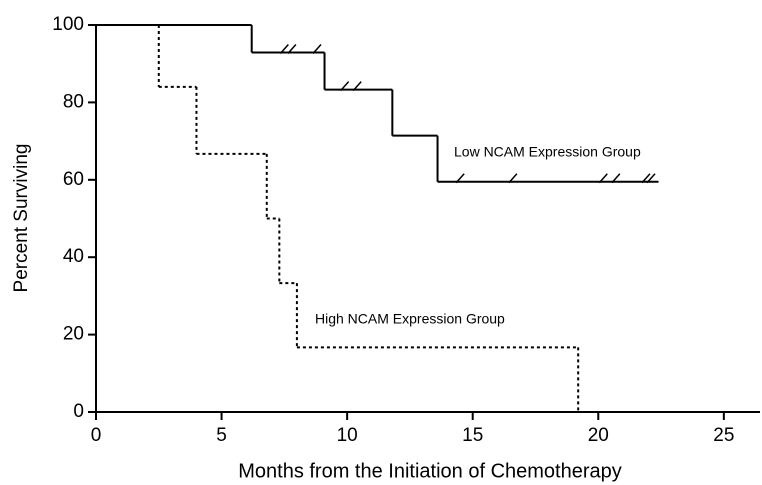 This screenshot has width=762, height=485. What do you see at coordinates (472, 435) in the screenshot?
I see `x-tick-label: 15` at bounding box center [472, 435].